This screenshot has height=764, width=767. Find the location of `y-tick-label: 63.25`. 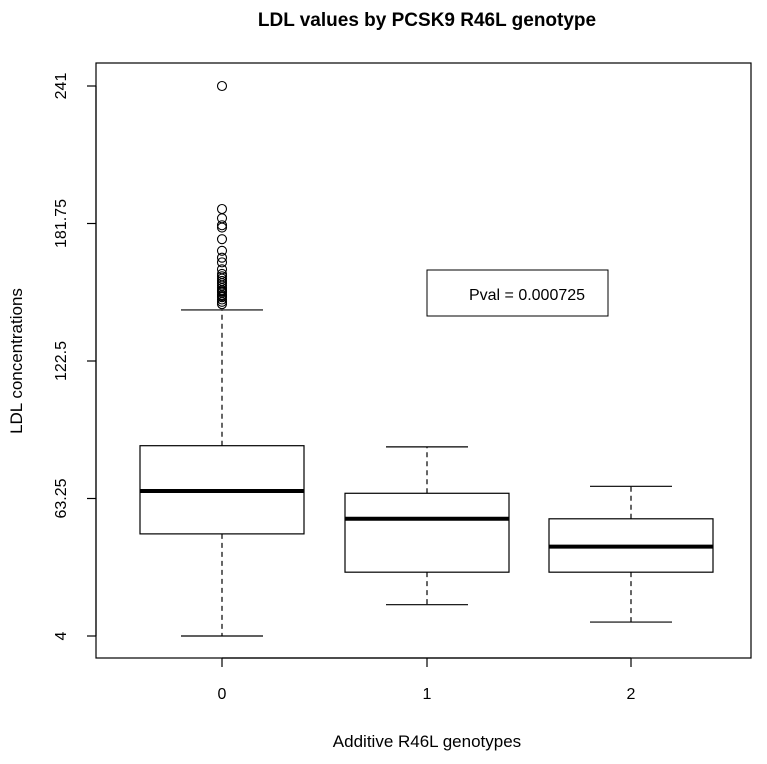

y-tick-label: 63.25 is located at coordinates (61, 498).